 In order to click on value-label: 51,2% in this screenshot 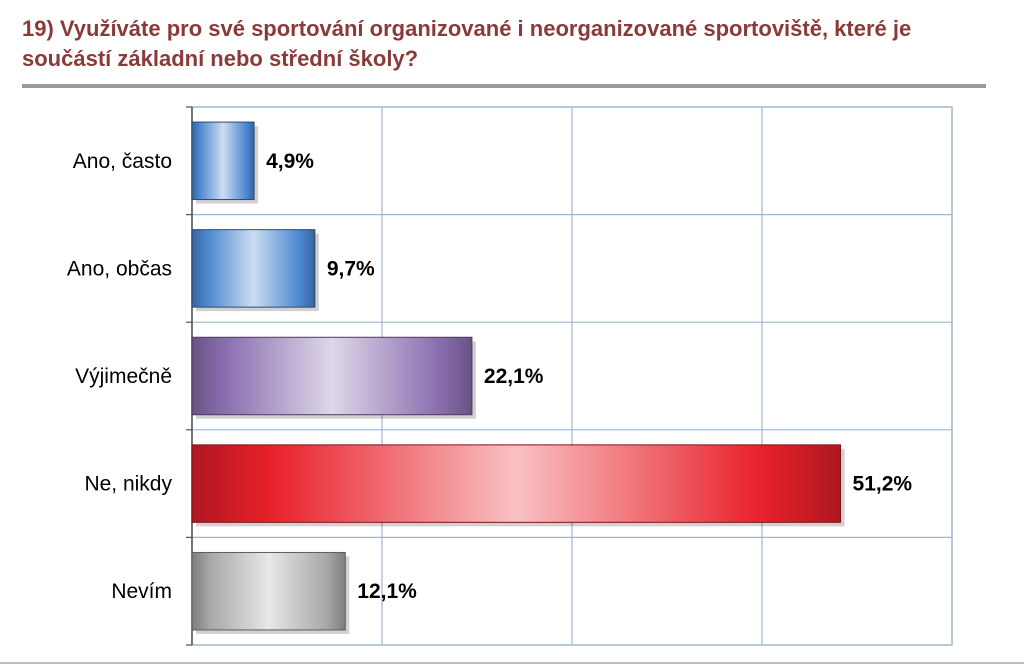, I will do `click(883, 484)`.